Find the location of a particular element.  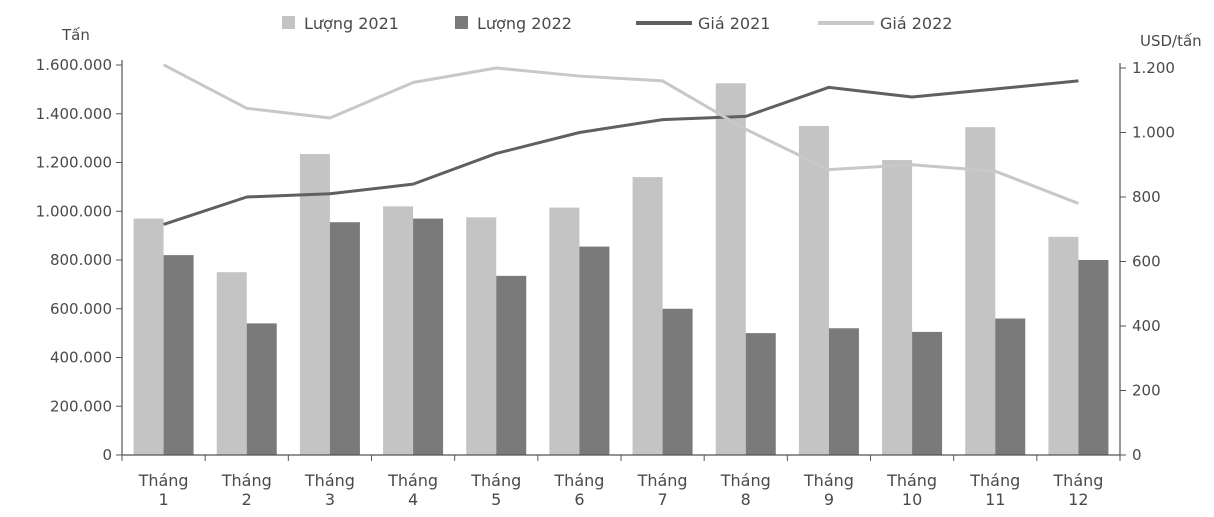

right-tick-label: 400 is located at coordinates (1146, 326).